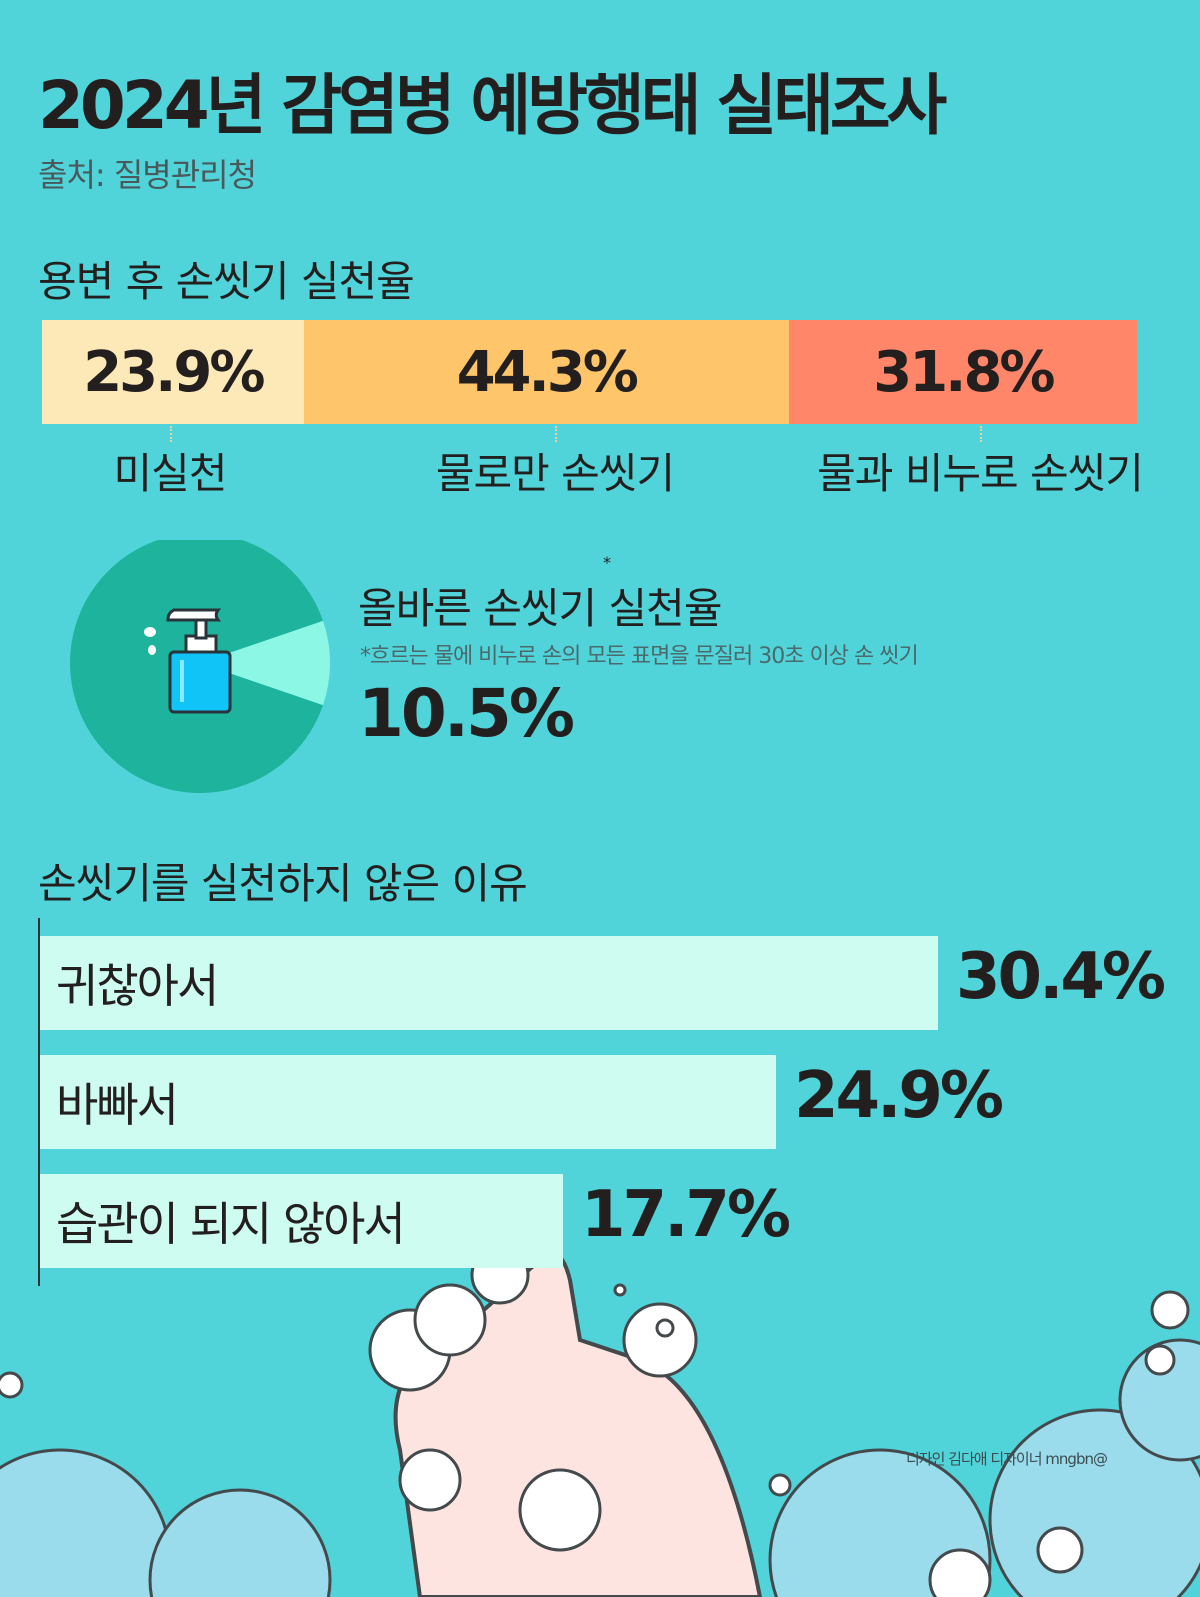  What do you see at coordinates (188, 661) in the screenshot?
I see `soap-dispenser-icon` at bounding box center [188, 661].